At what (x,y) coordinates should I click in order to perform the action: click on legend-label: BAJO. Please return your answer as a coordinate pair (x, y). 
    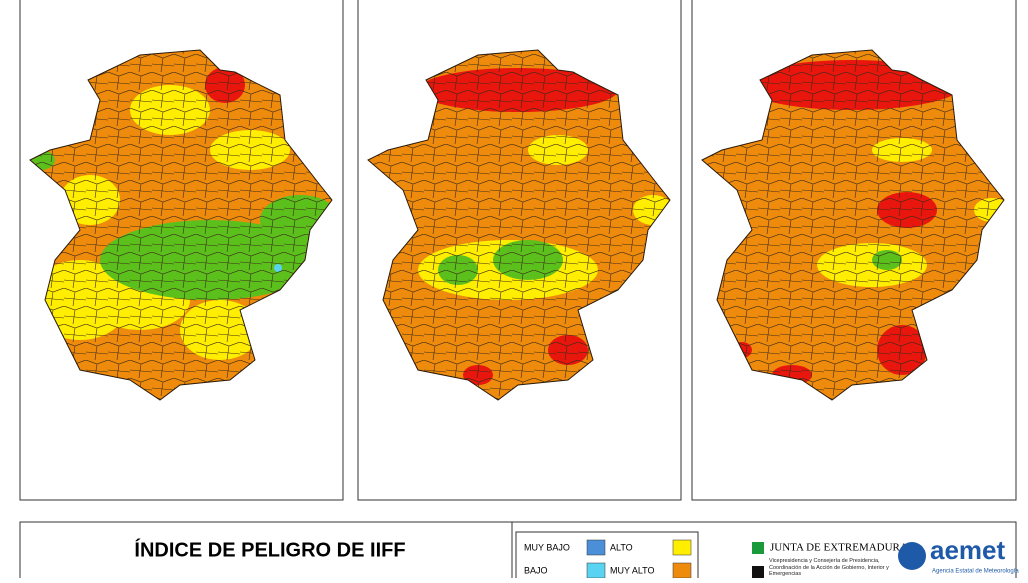
    Looking at the image, I should click on (536, 570).